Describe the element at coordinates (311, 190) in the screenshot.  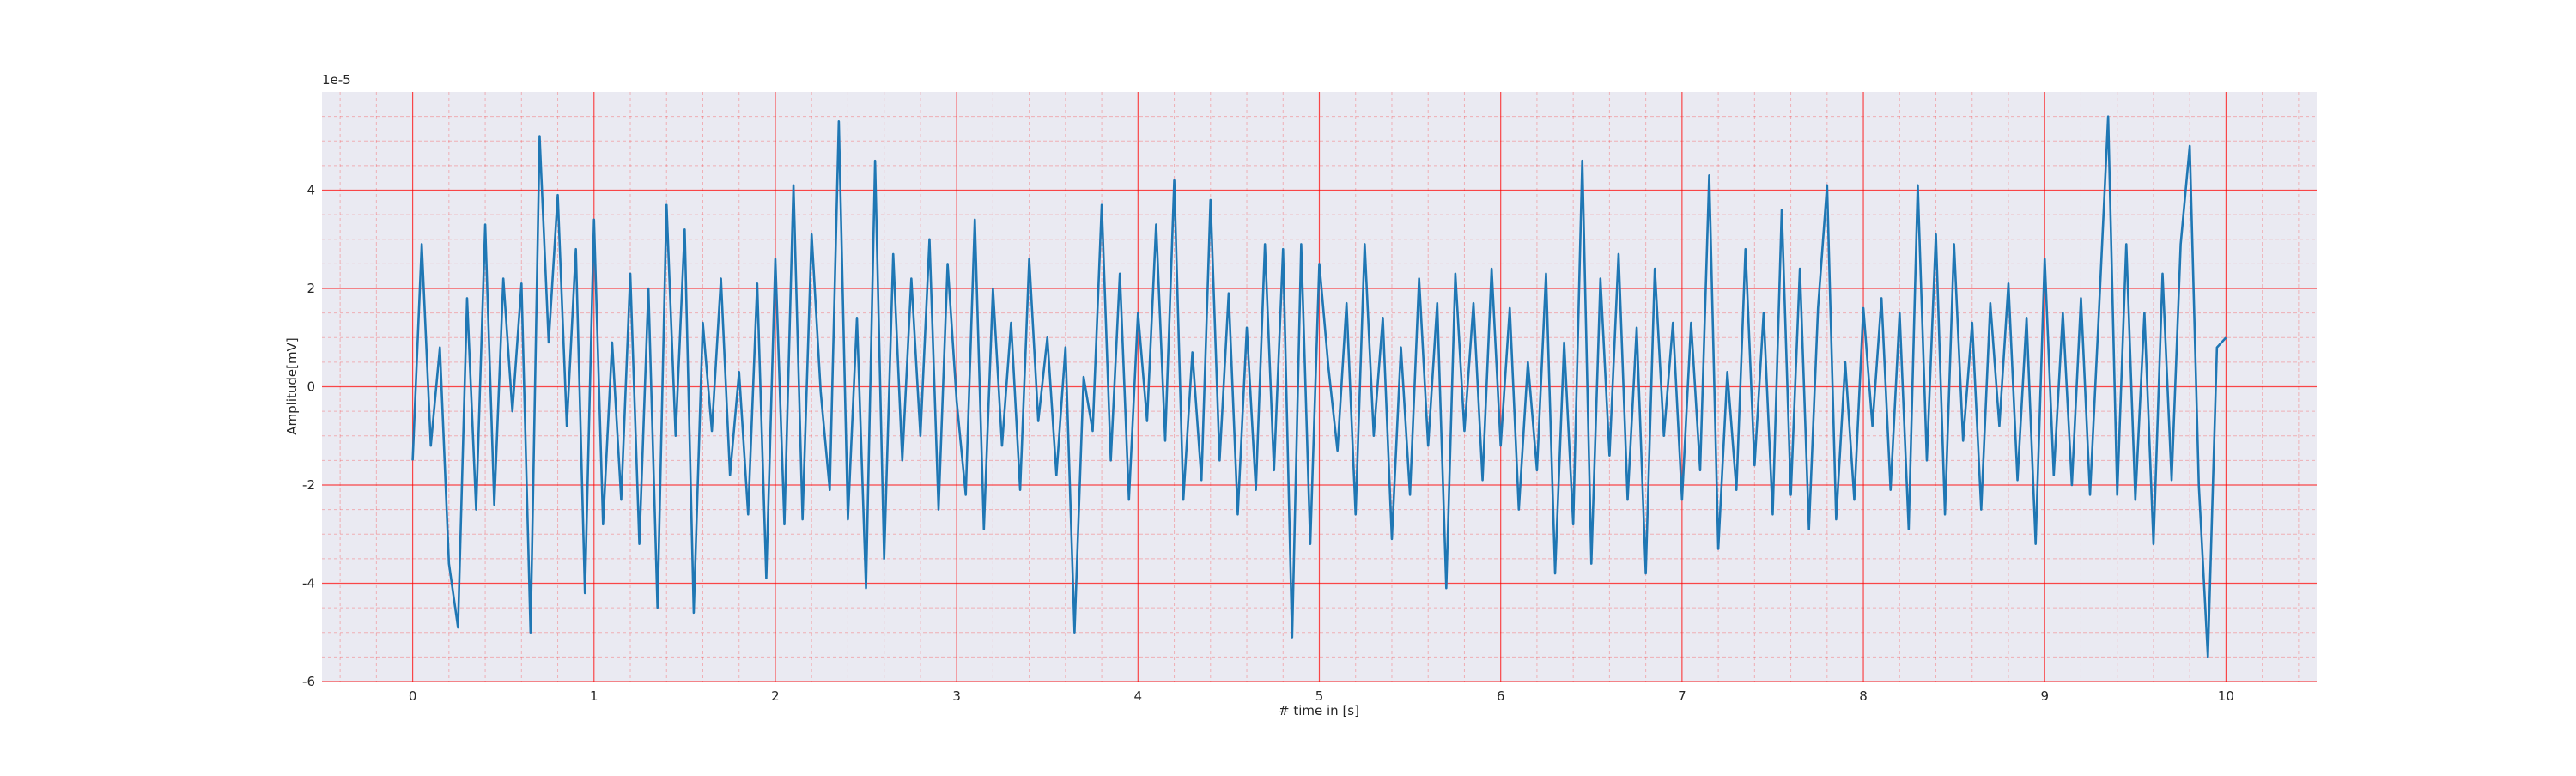
I see `y-tick-label: 4` at that location.